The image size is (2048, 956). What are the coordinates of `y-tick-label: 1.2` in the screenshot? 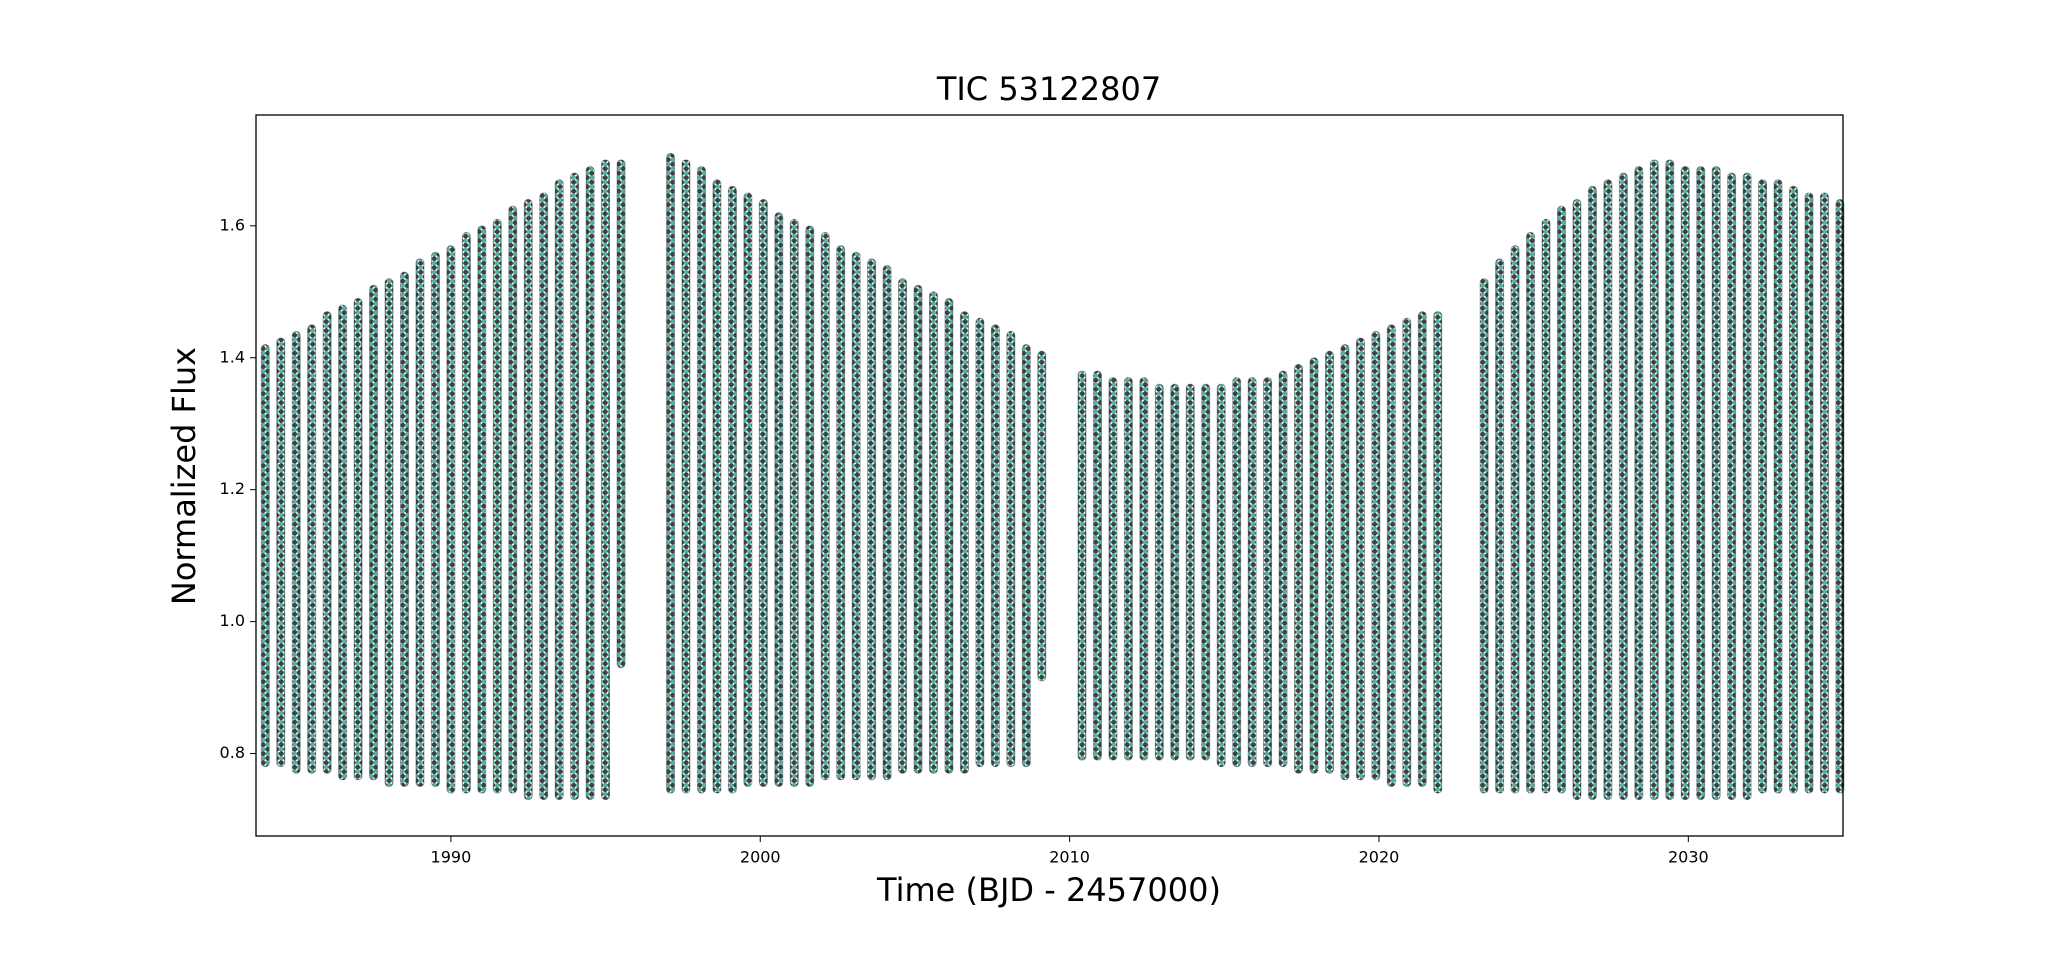 It's located at (232, 488).